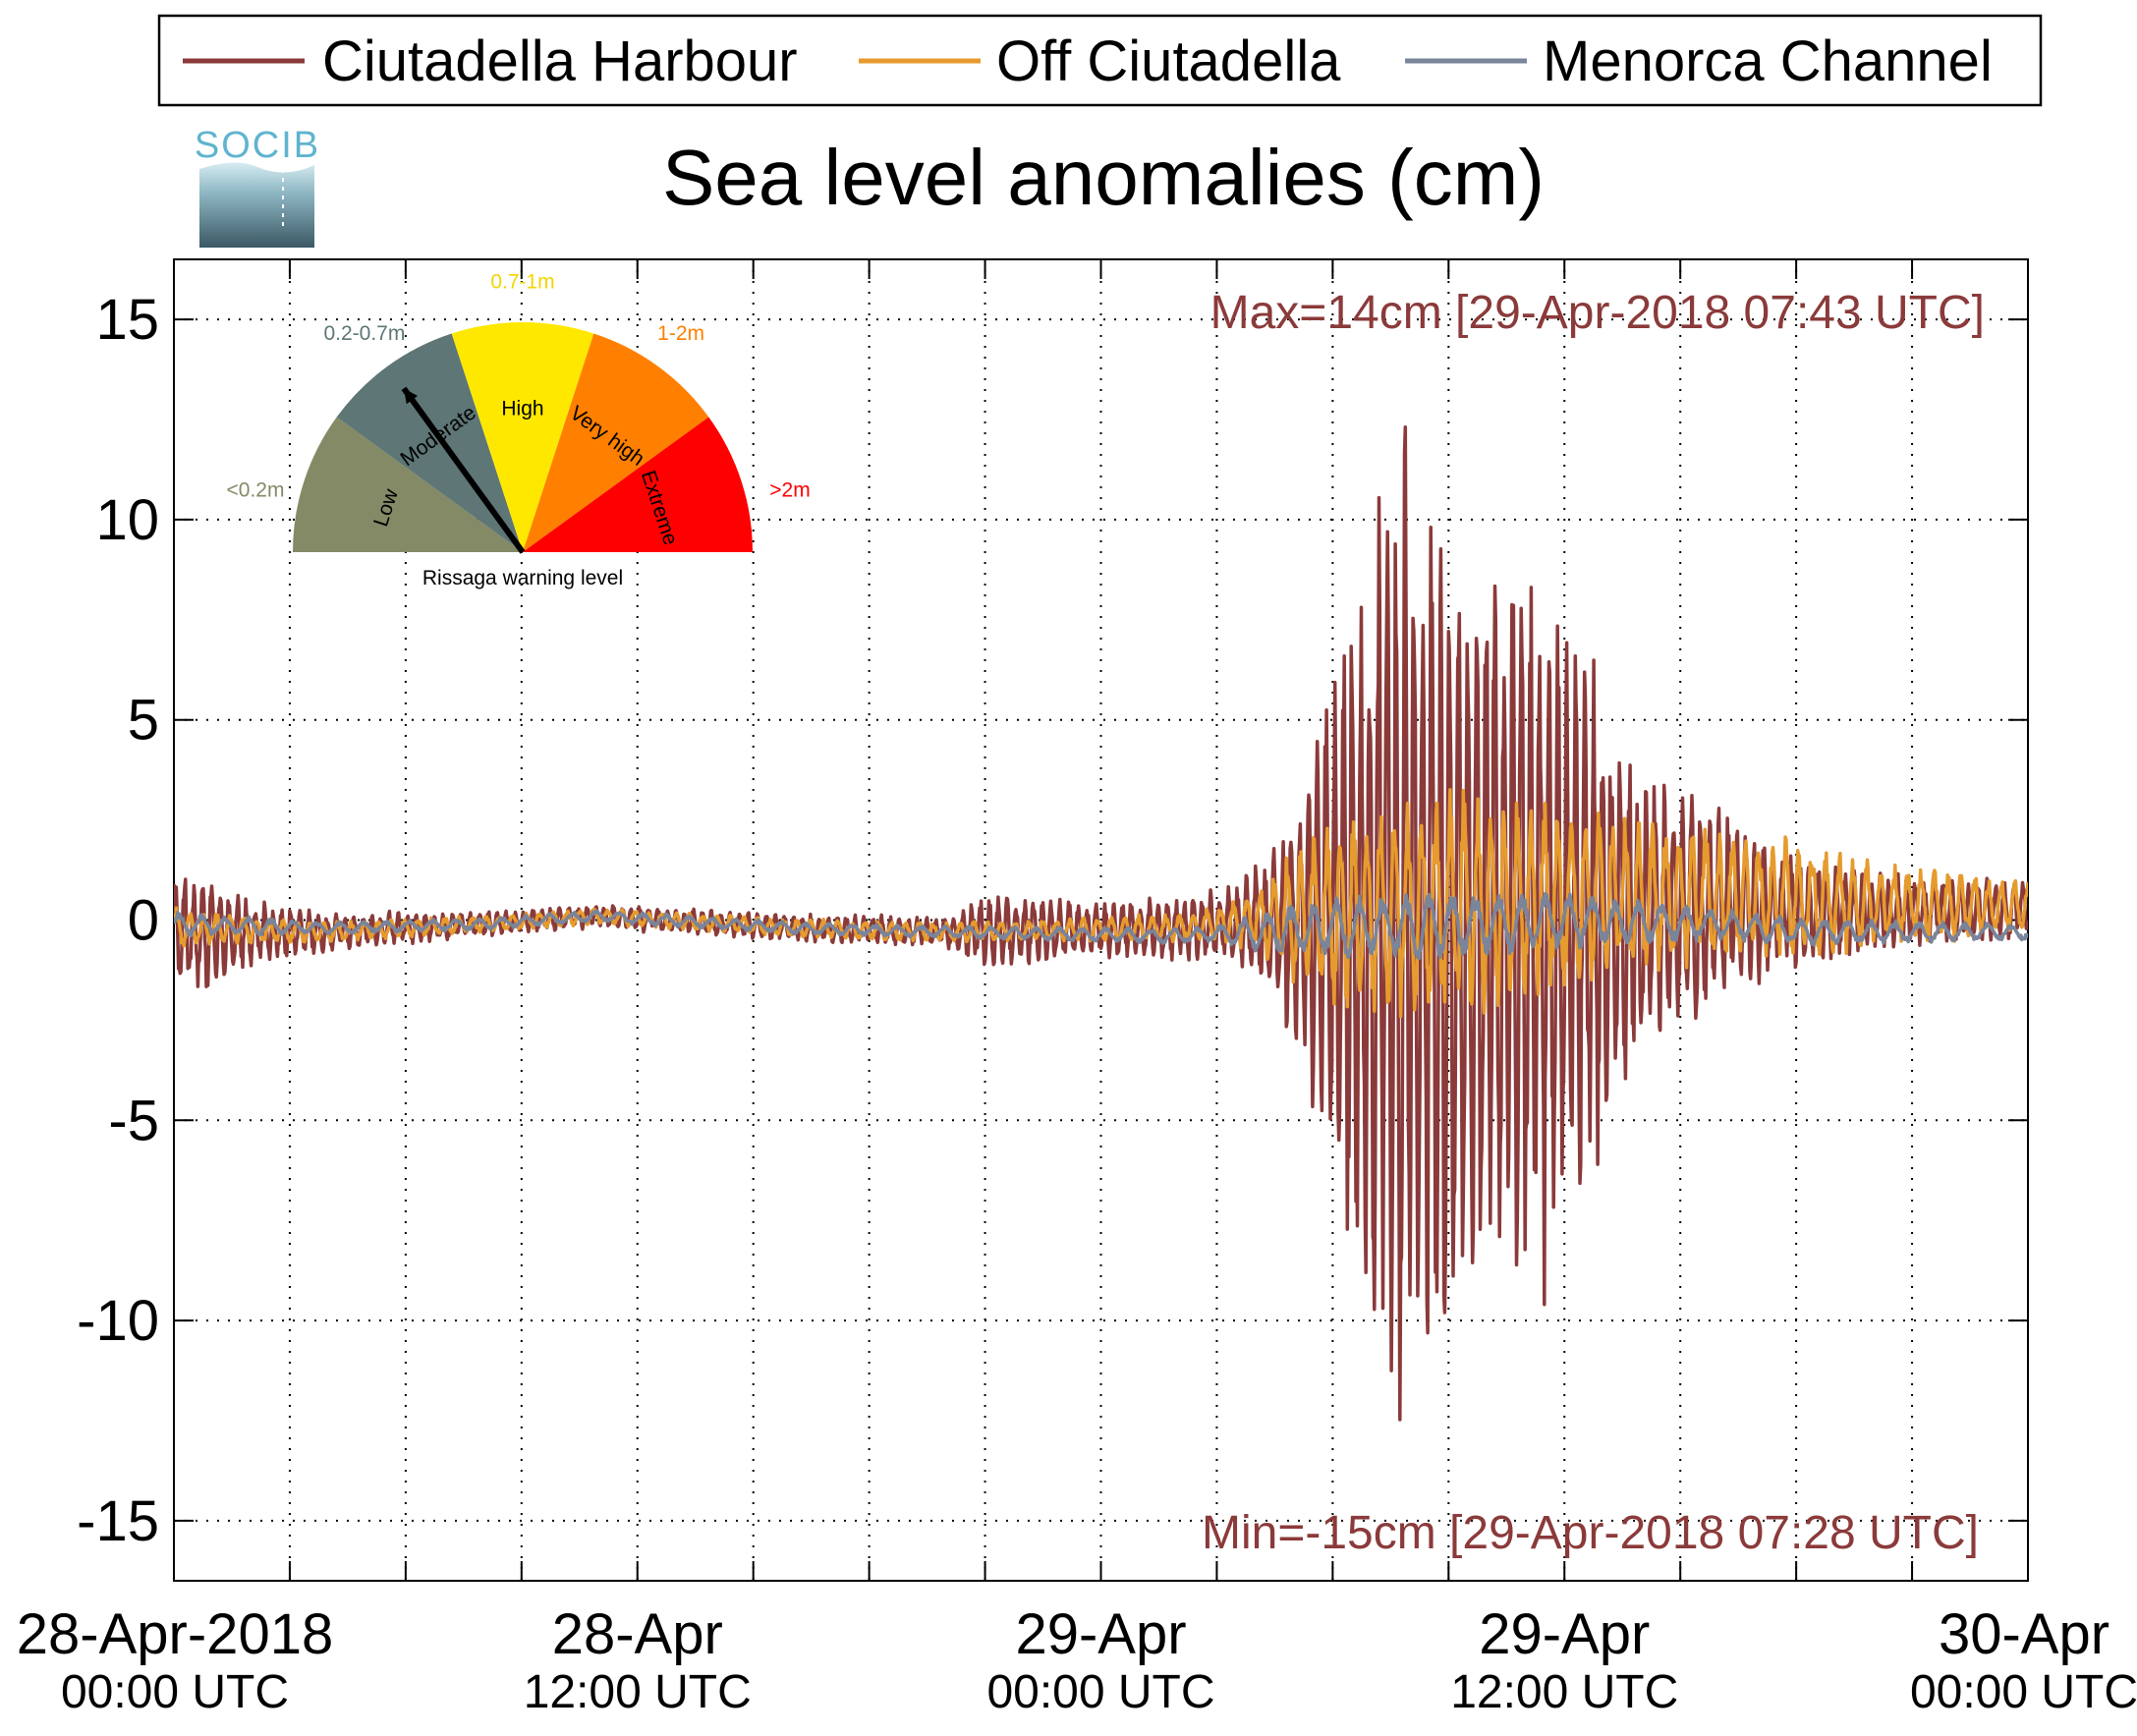 The width and height of the screenshot is (2137, 1736). I want to click on gauge-sector-extreme, so click(638, 484).